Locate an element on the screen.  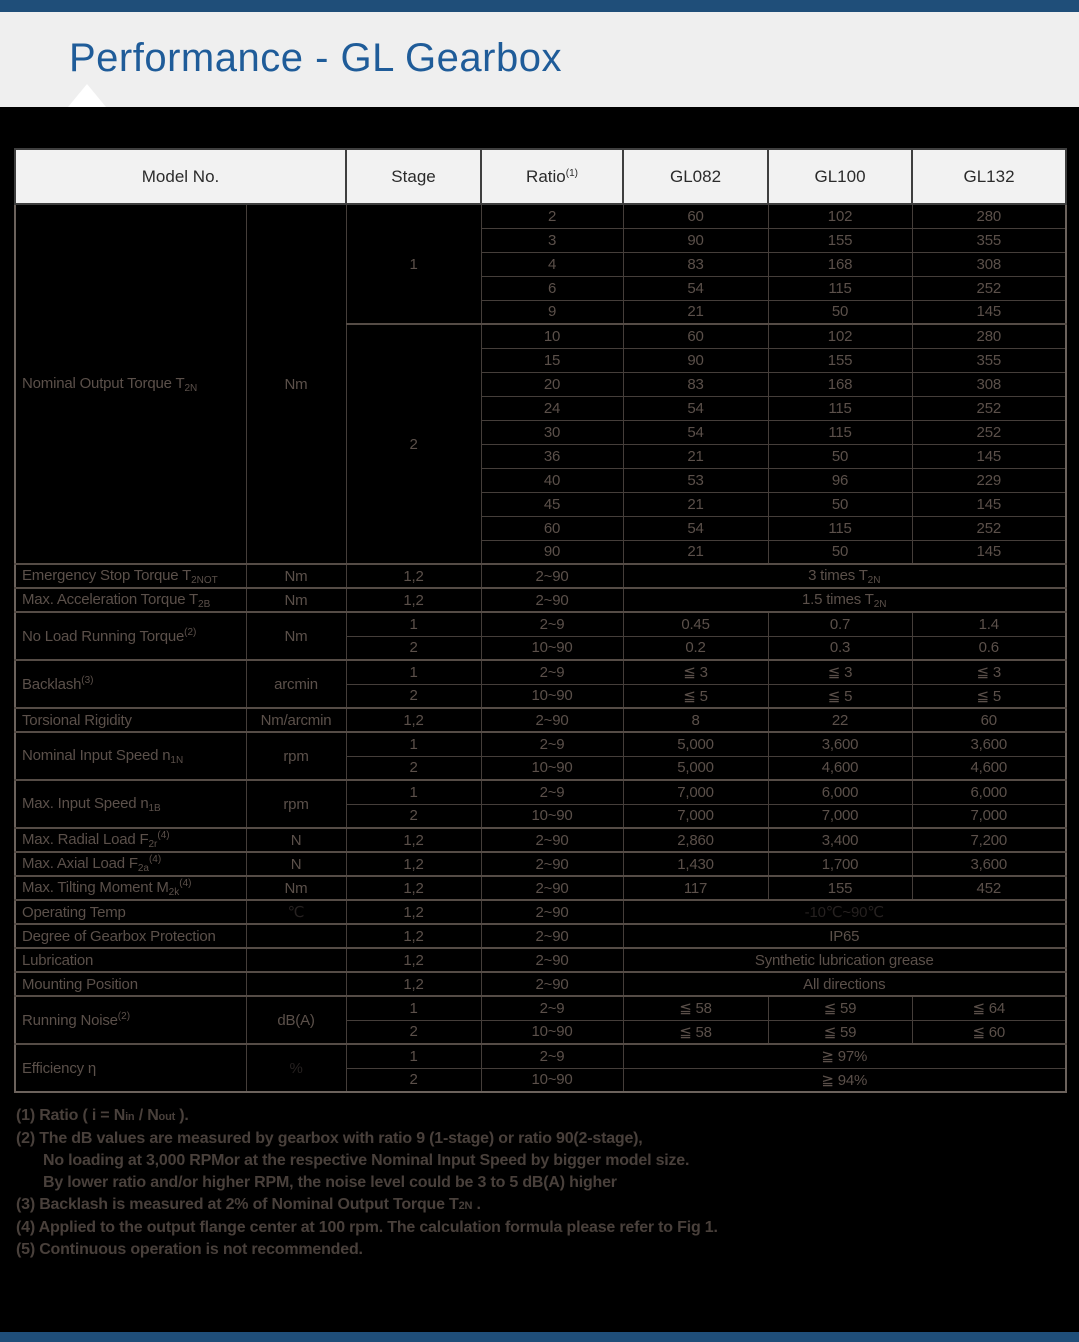
row-label-cell: Efficiency η is located at coordinates (130, 1068).